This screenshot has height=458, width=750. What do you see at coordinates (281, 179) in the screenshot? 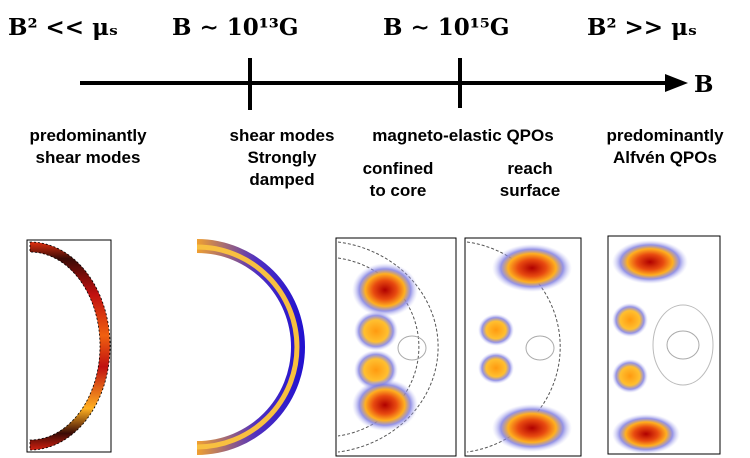
I see `label: damped` at bounding box center [281, 179].